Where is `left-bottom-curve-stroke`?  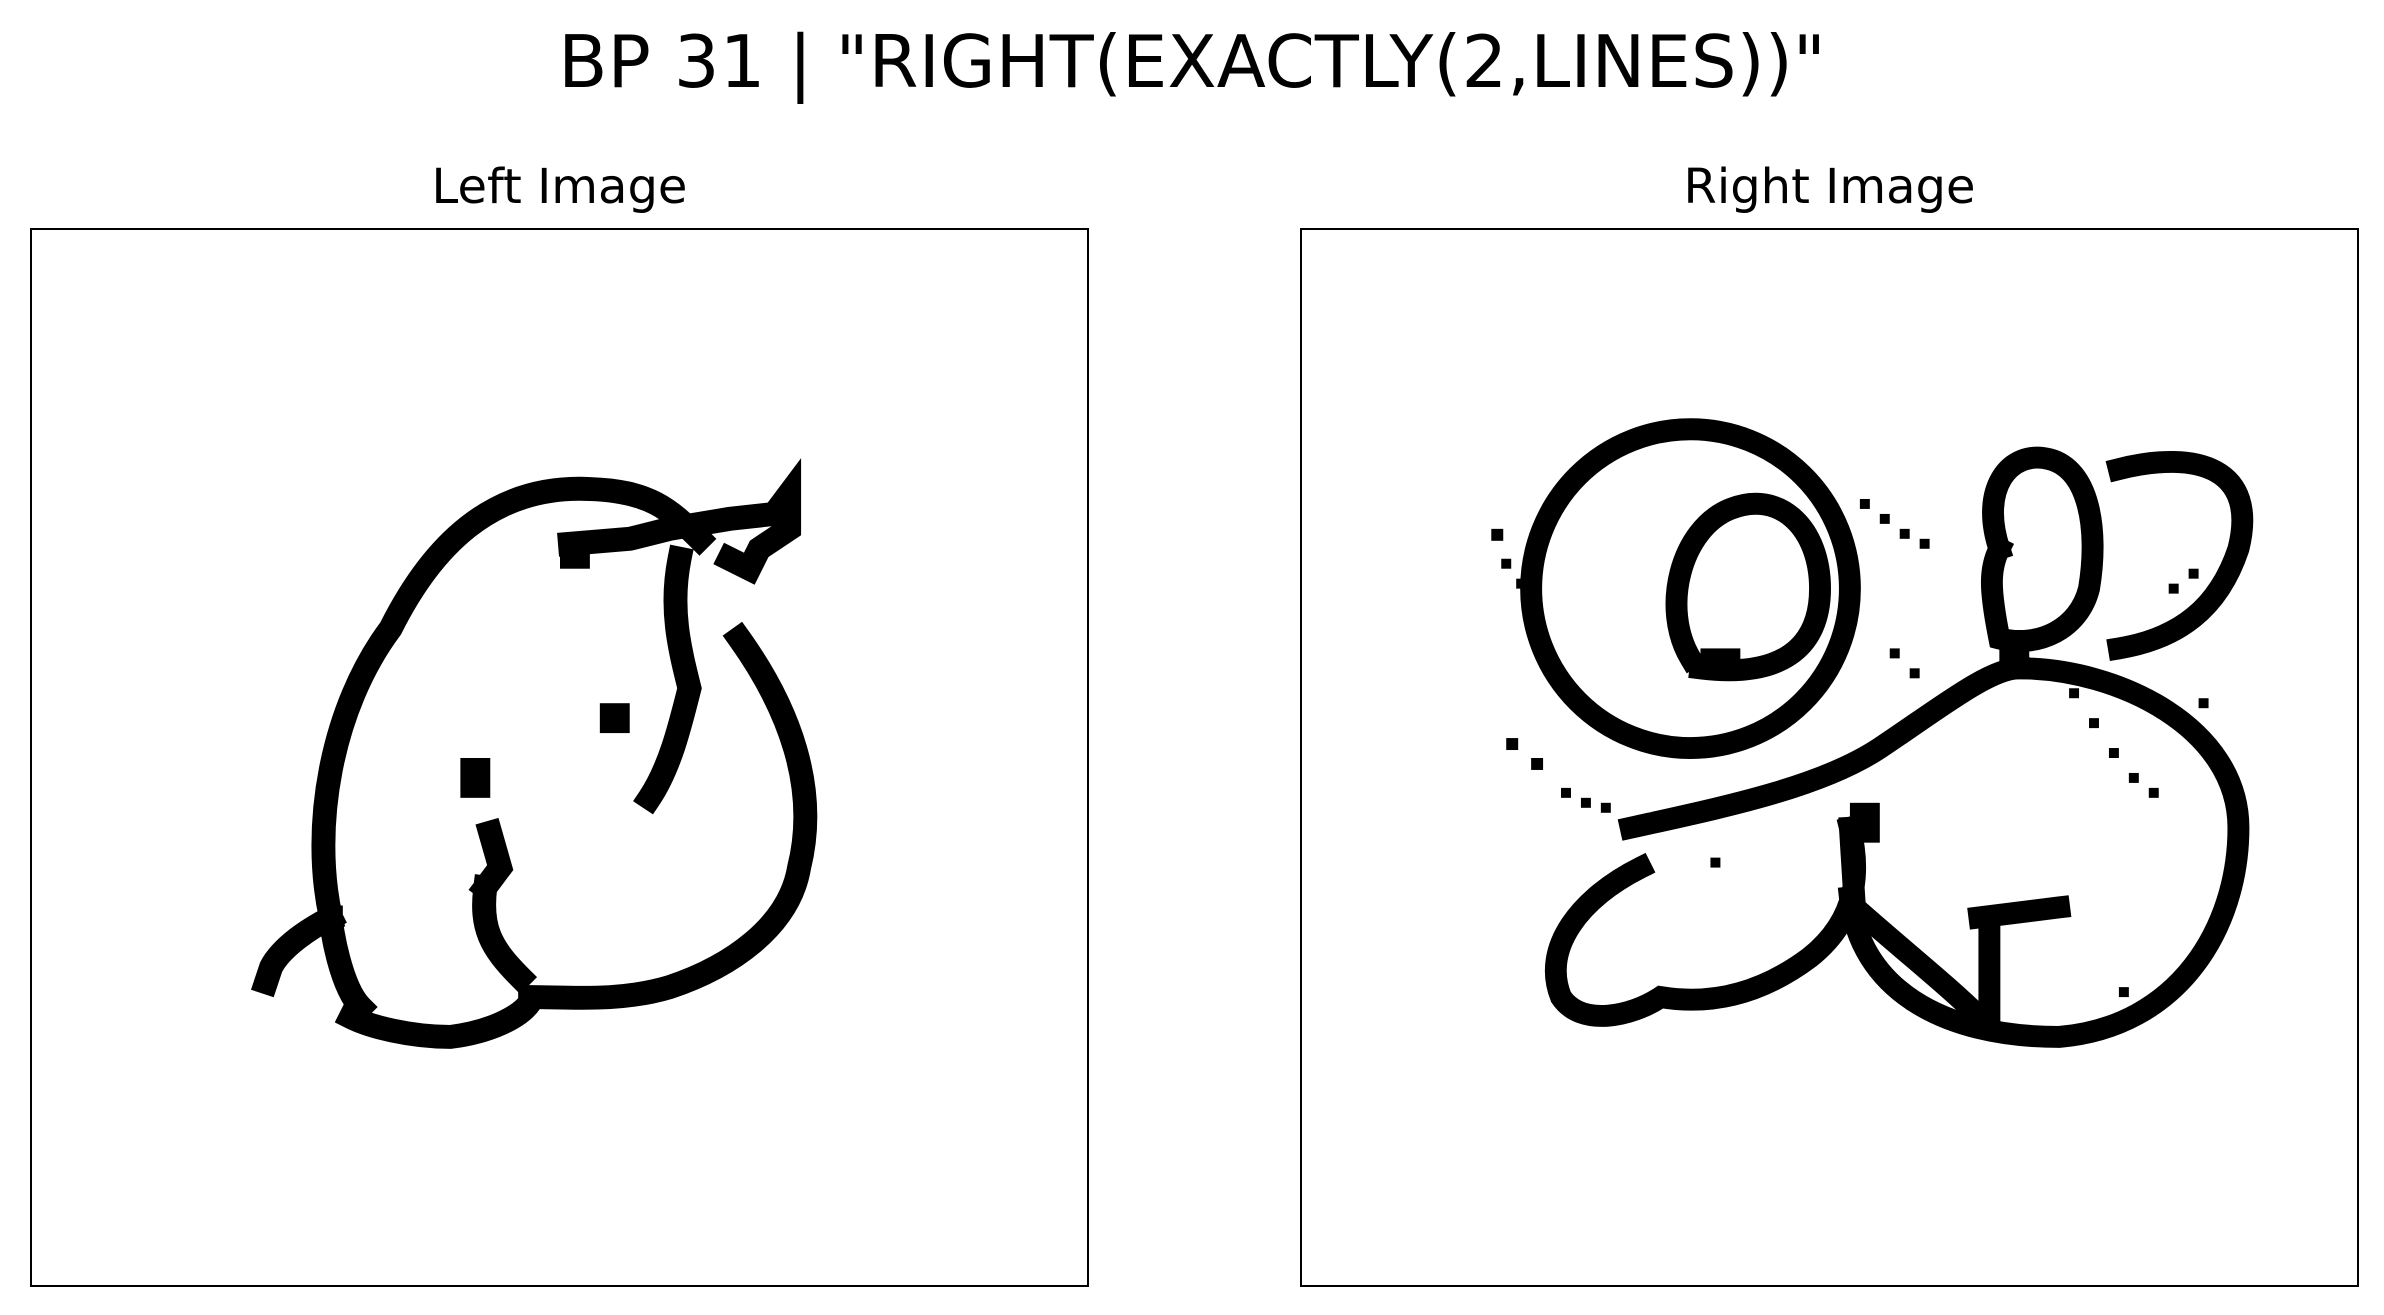
left-bottom-curve-stroke is located at coordinates (440, 1017).